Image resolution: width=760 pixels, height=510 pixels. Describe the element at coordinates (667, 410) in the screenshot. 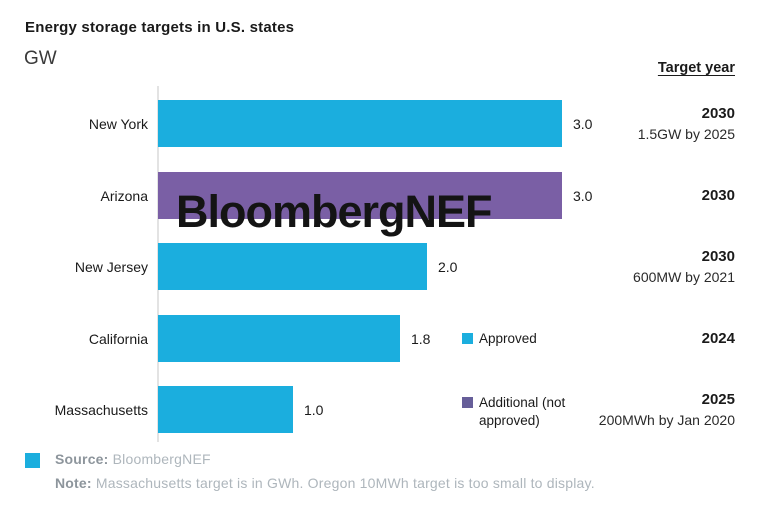

I see `target-year-cell: 2025 200MWh by Jan 2020` at that location.